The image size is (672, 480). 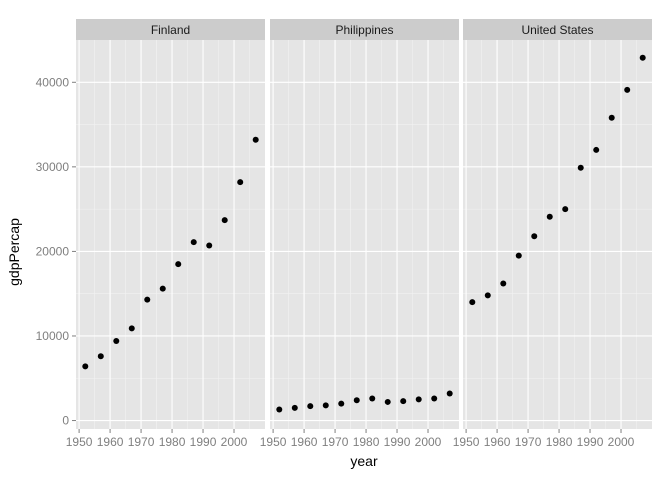 I want to click on facet-strip-label: Philippines, so click(x=364, y=30).